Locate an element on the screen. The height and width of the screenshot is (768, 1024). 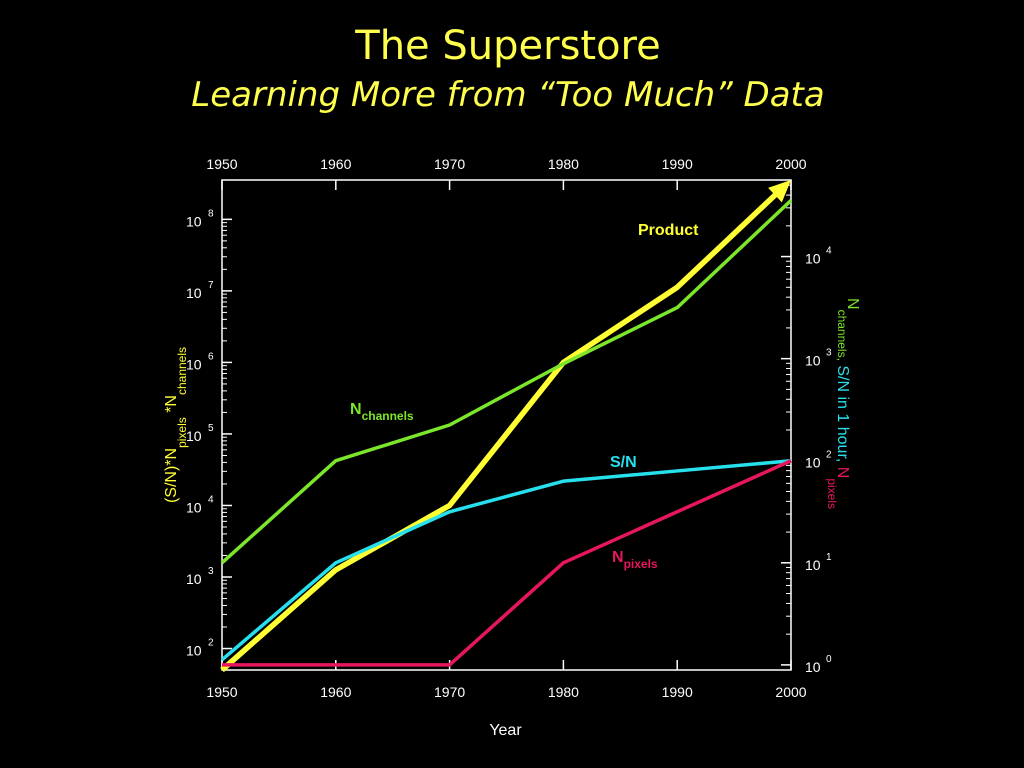
page-subtitle: Learning More from “Too Much” Data is located at coordinates (508, 95).